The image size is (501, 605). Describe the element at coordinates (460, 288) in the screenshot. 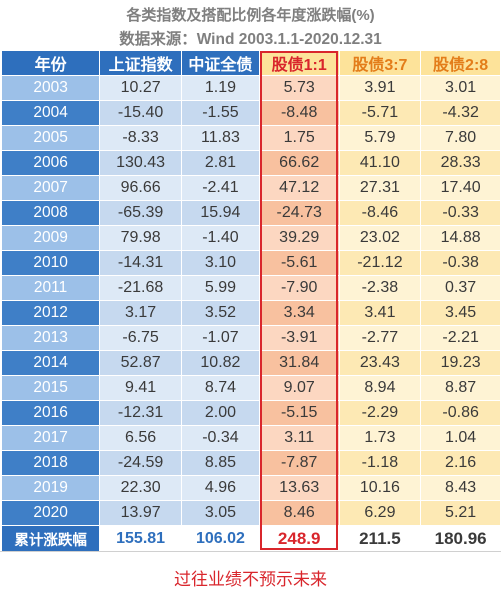

I see `cell-mix-2-8: 0.37` at that location.